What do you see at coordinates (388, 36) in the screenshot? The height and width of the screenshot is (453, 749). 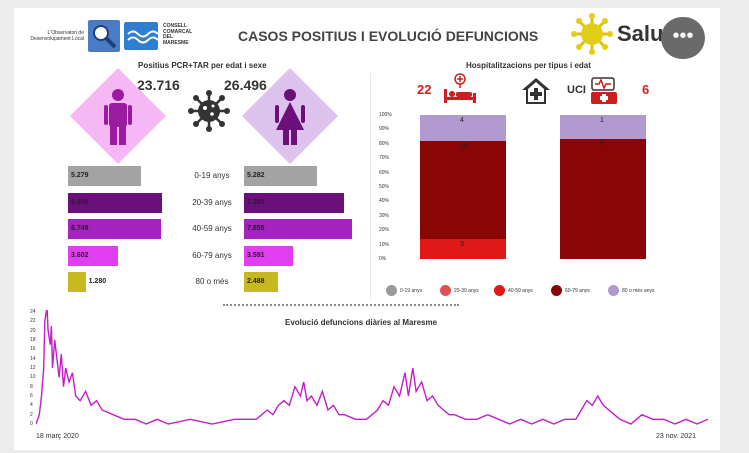 I see `page-title: CASOS POSITIUS I EVOLUCIÓ DEFUNCIONS` at bounding box center [388, 36].